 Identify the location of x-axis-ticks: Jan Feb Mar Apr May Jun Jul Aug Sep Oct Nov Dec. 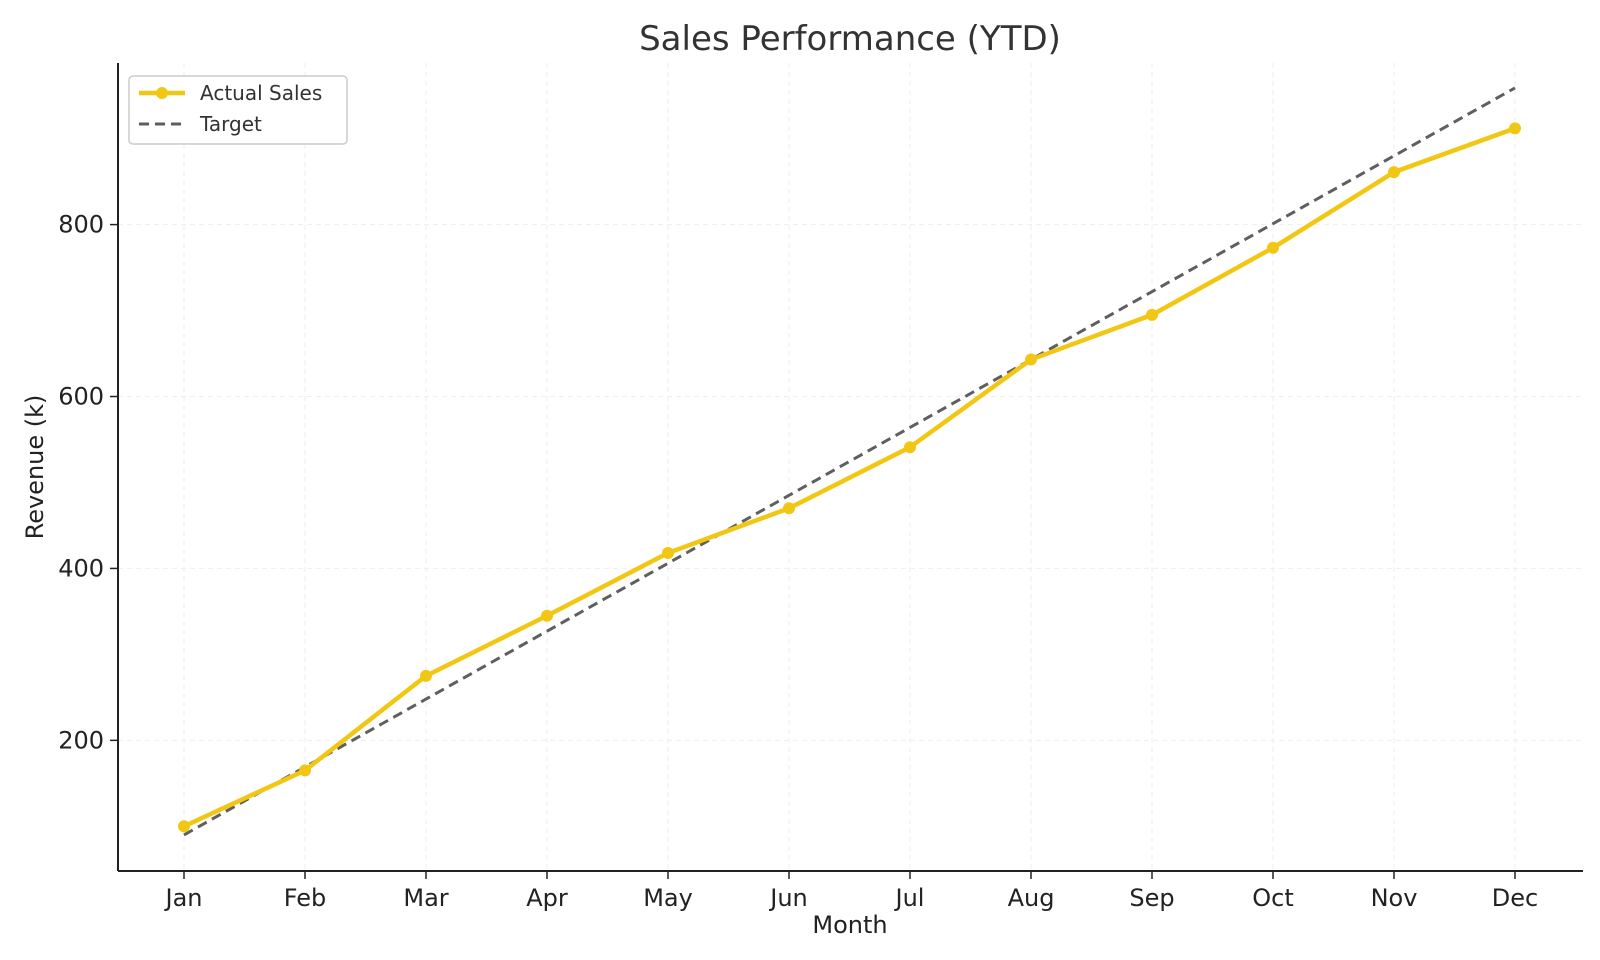
(851, 891).